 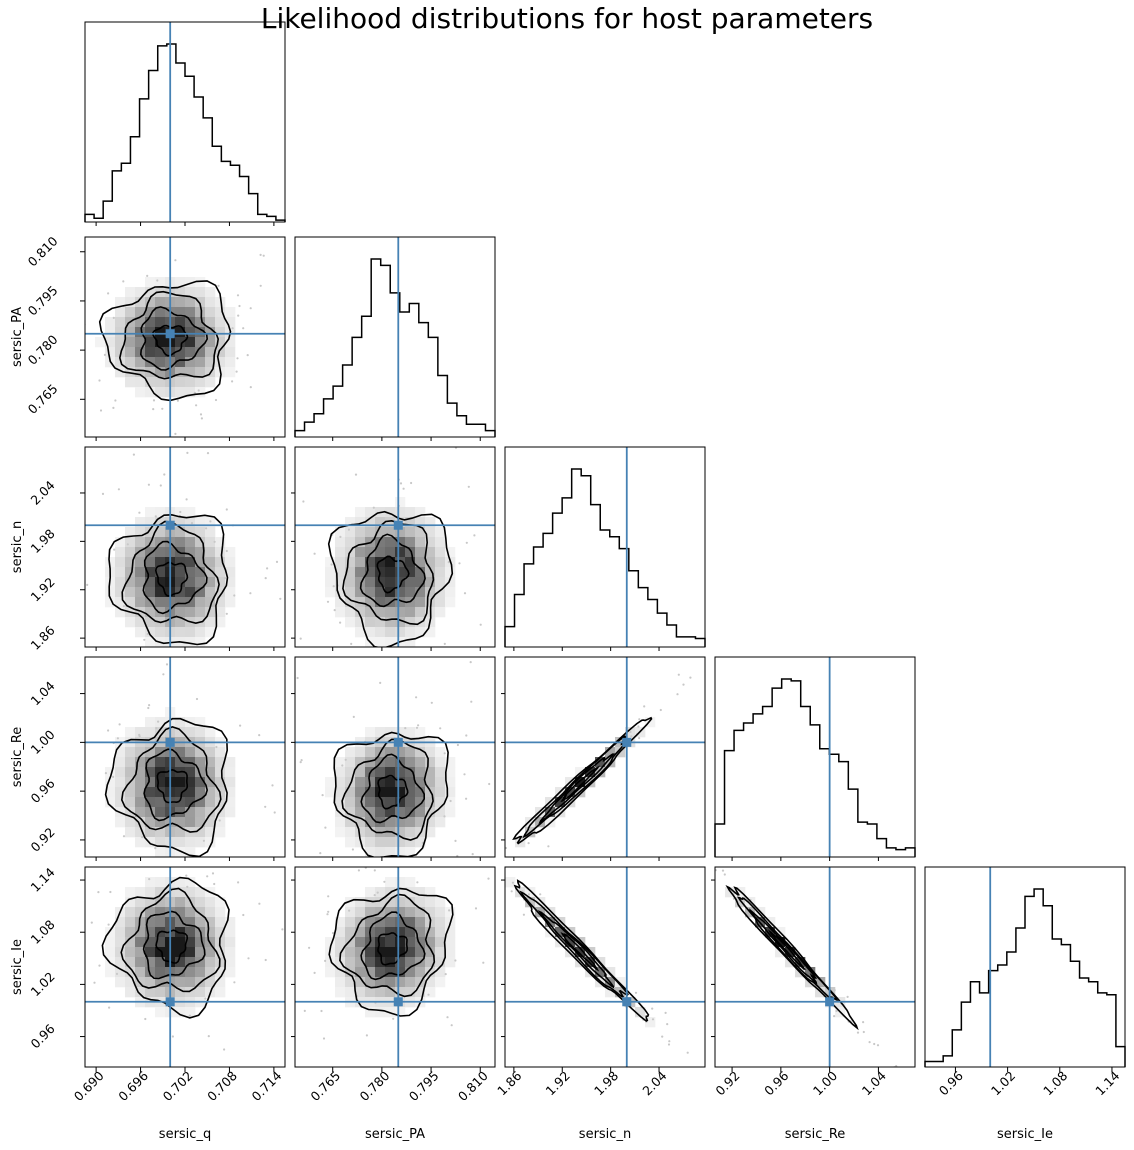 I want to click on panel-sersic_Re-vs-sersic_Ie, so click(x=815, y=967).